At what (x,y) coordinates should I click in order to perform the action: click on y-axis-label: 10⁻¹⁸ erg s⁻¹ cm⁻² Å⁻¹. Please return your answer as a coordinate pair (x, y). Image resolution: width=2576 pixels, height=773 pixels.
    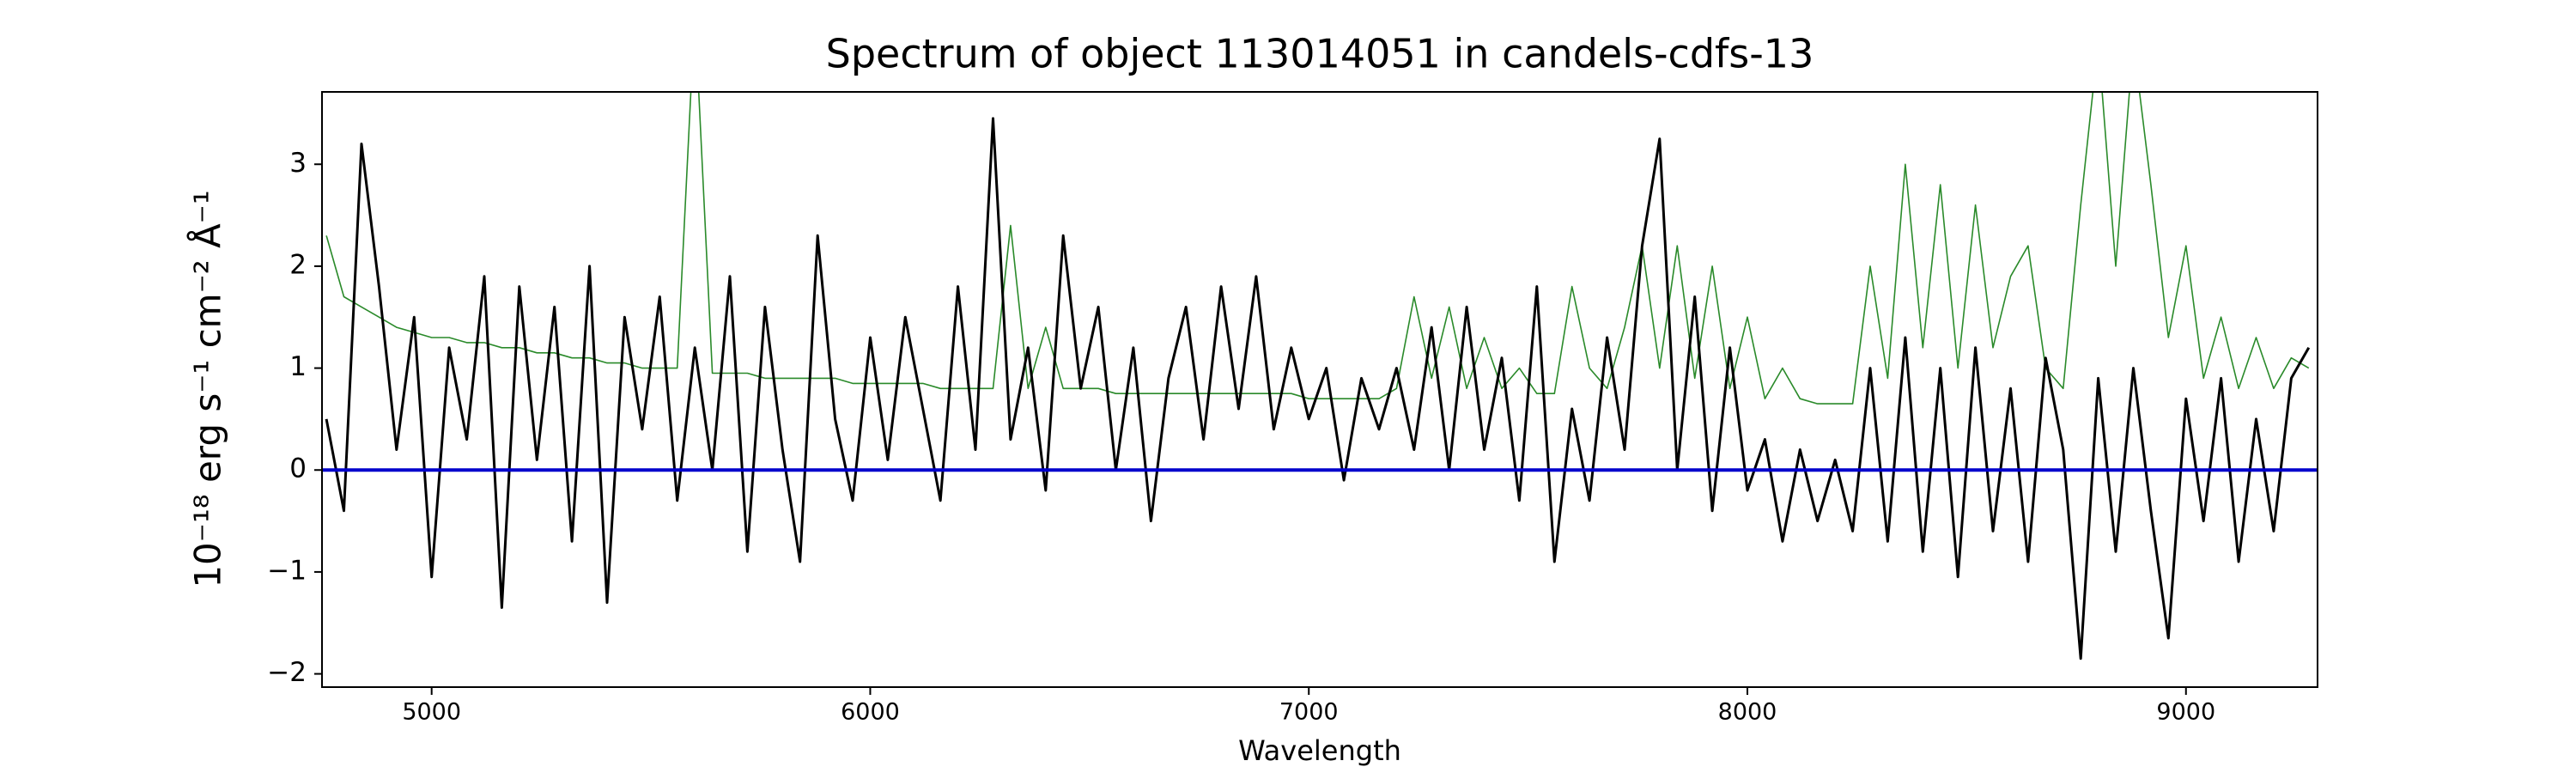
    Looking at the image, I should click on (207, 388).